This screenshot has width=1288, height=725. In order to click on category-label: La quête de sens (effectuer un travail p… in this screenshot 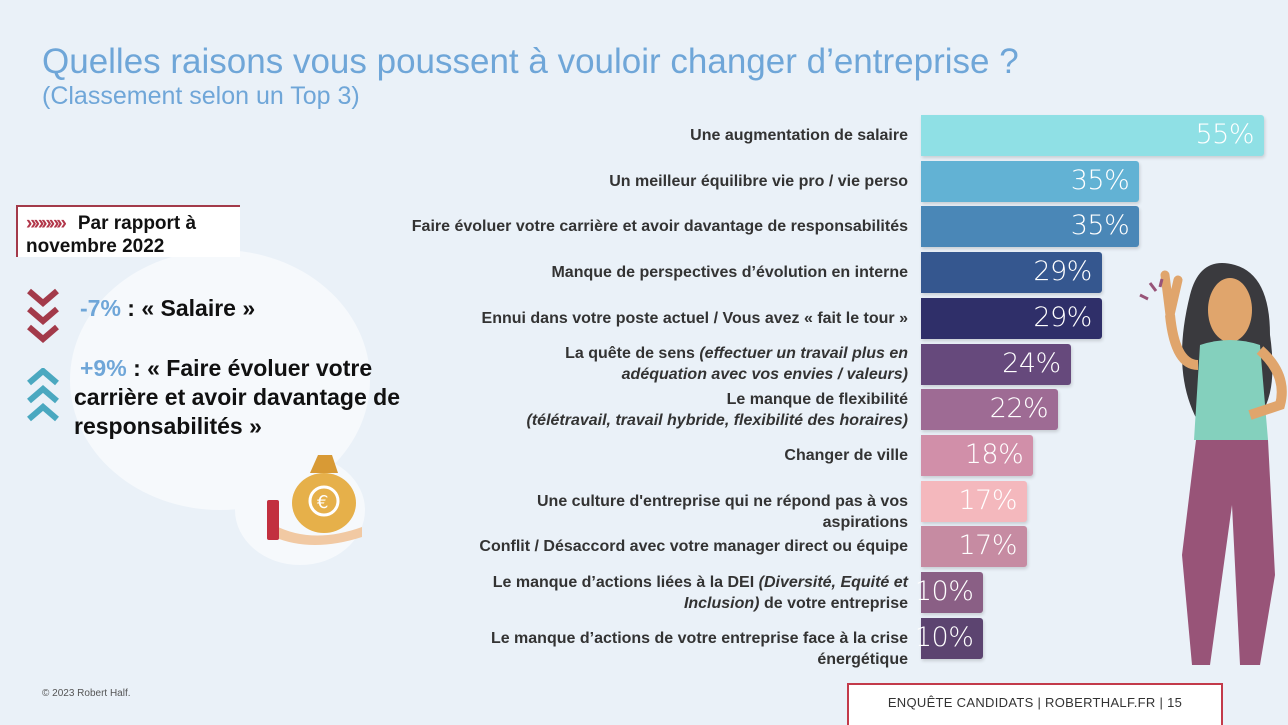, I will do `click(693, 364)`.